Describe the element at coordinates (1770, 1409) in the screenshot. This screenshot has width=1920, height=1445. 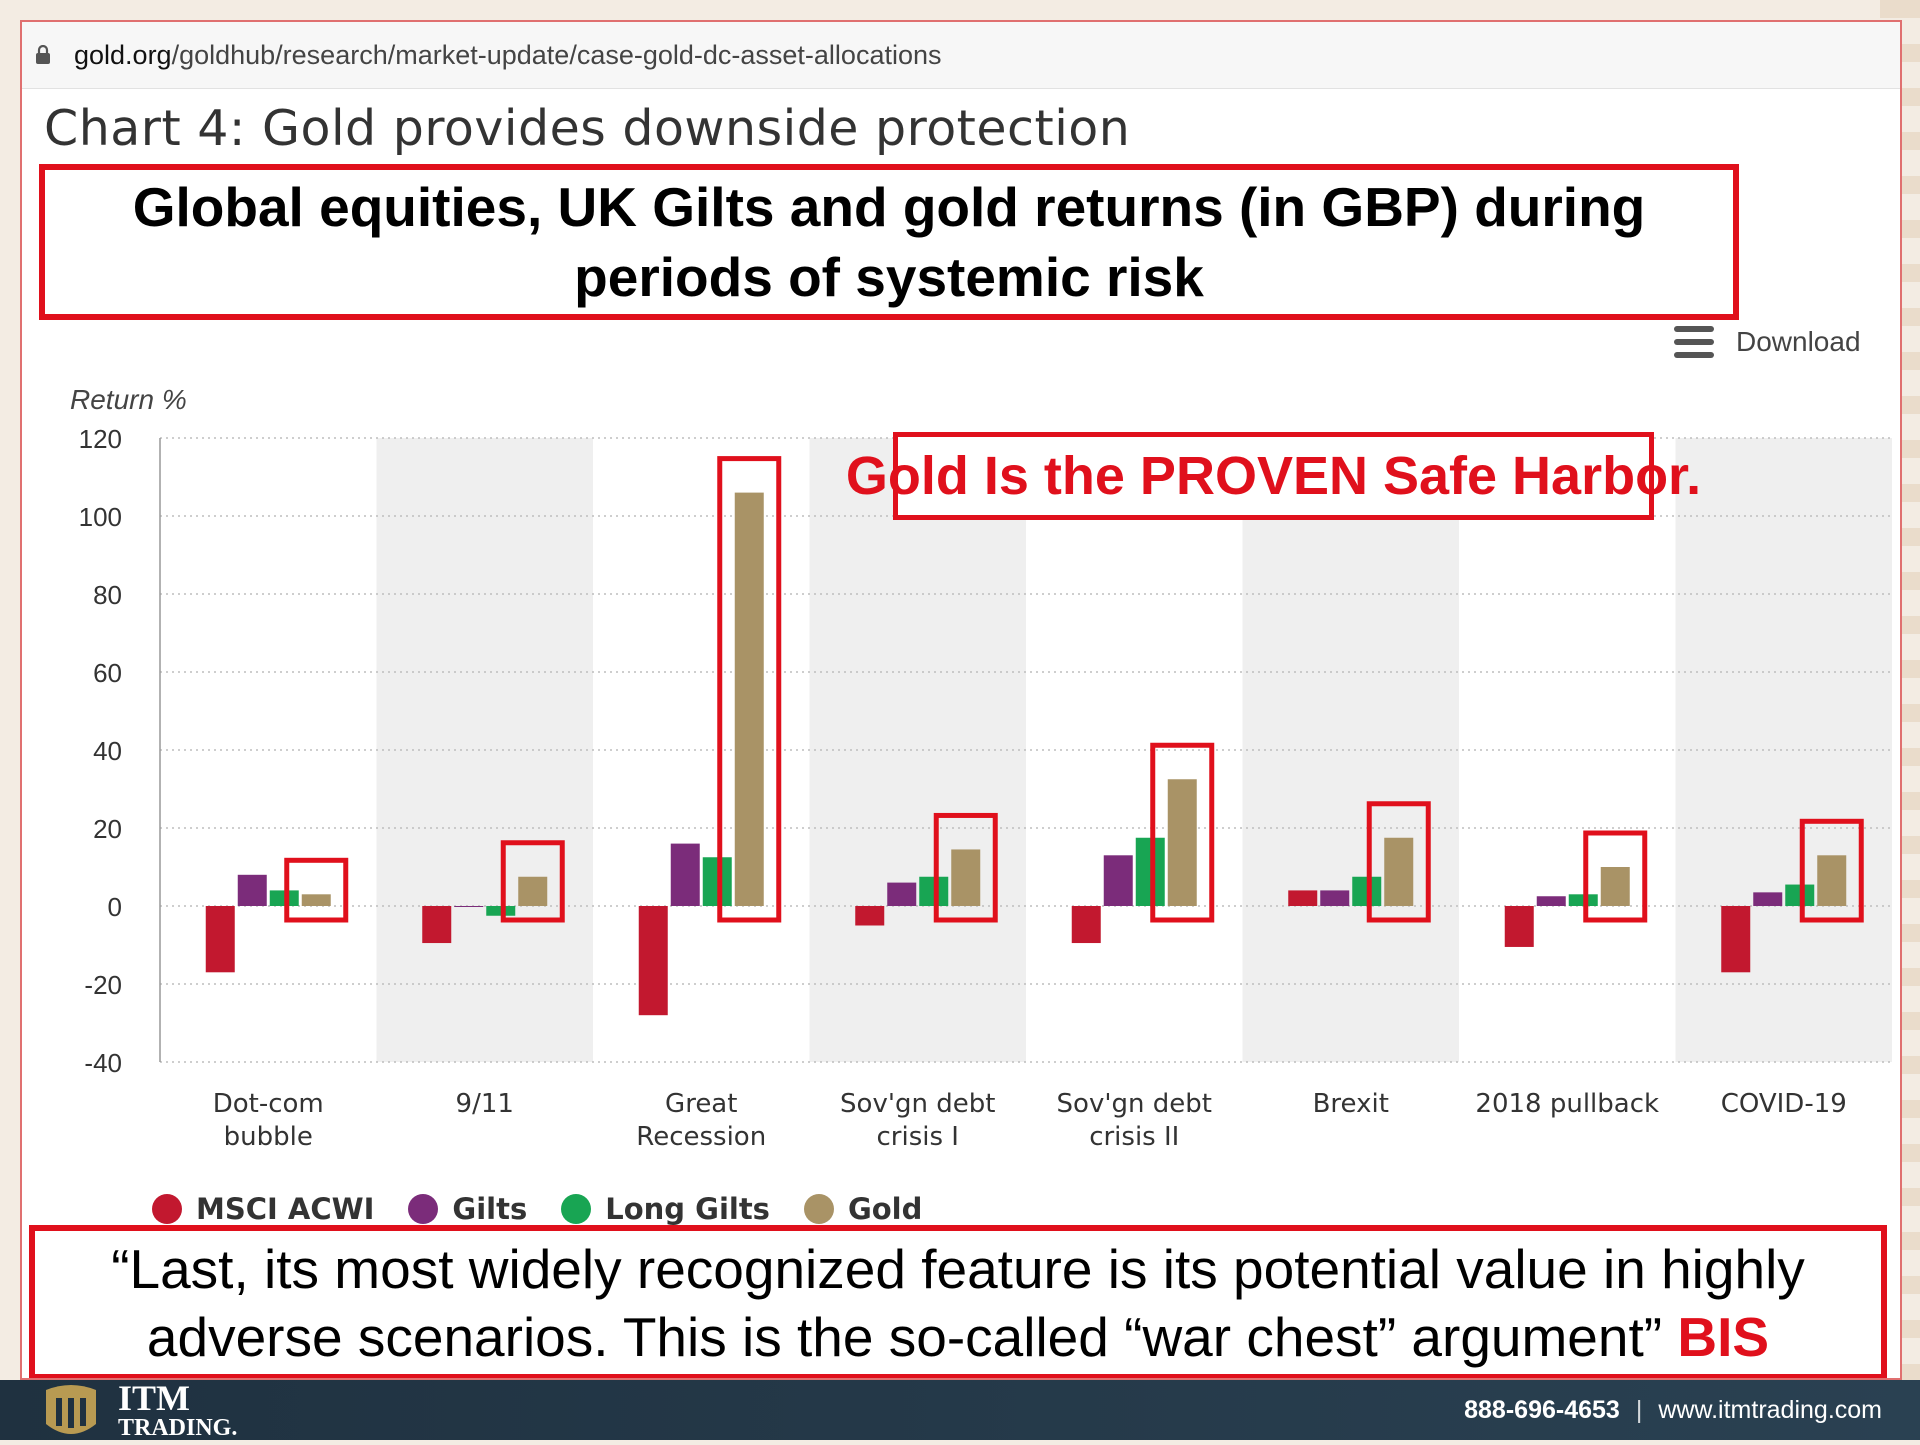
I see `website-link: www.itmtrading.com` at that location.